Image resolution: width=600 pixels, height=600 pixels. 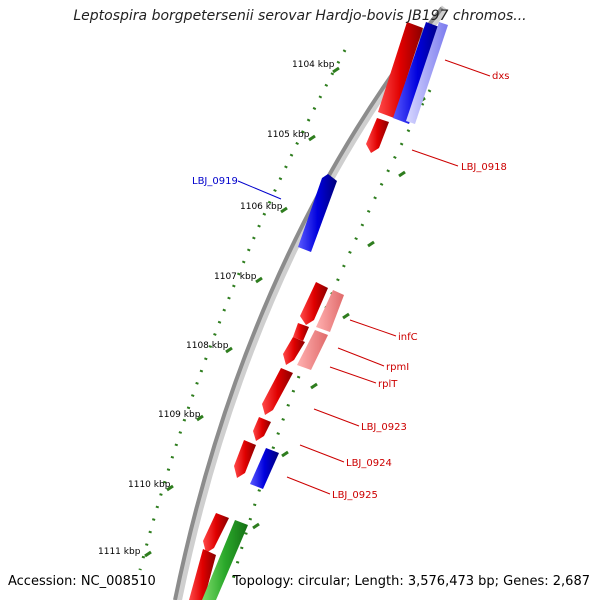 I want to click on gene-infc-partner, so click(x=330, y=311).